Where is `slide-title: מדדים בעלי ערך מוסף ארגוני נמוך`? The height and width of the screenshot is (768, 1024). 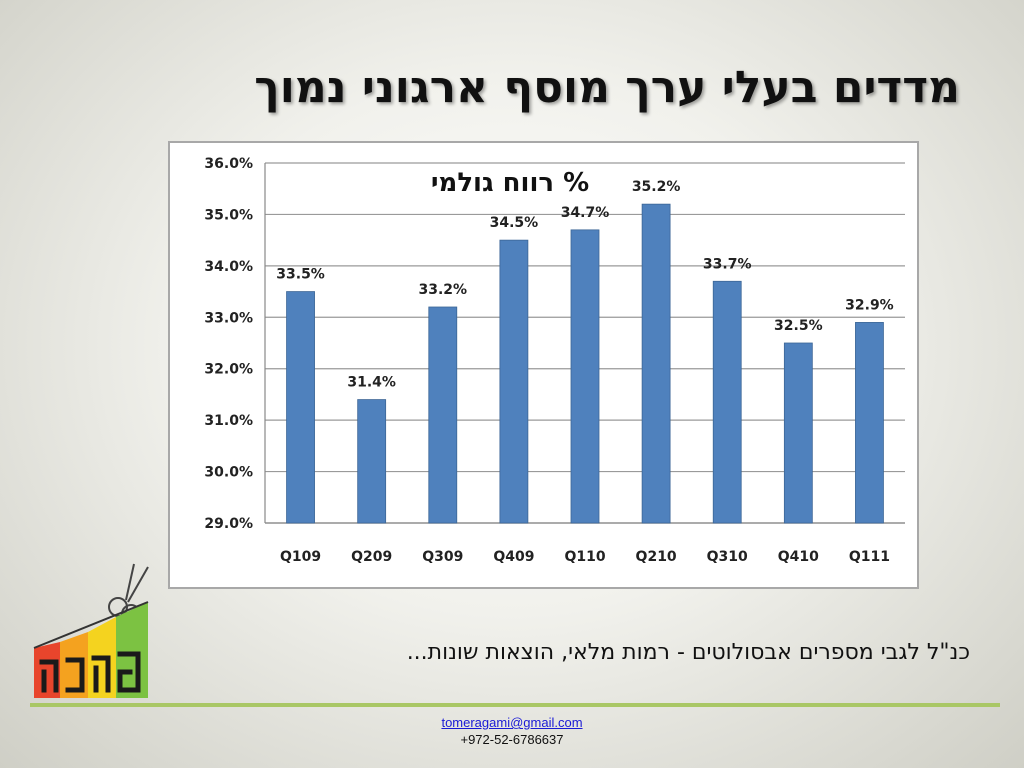
slide-title: מדדים בעלי ערך מוסף ארגוני נמוך is located at coordinates (607, 87).